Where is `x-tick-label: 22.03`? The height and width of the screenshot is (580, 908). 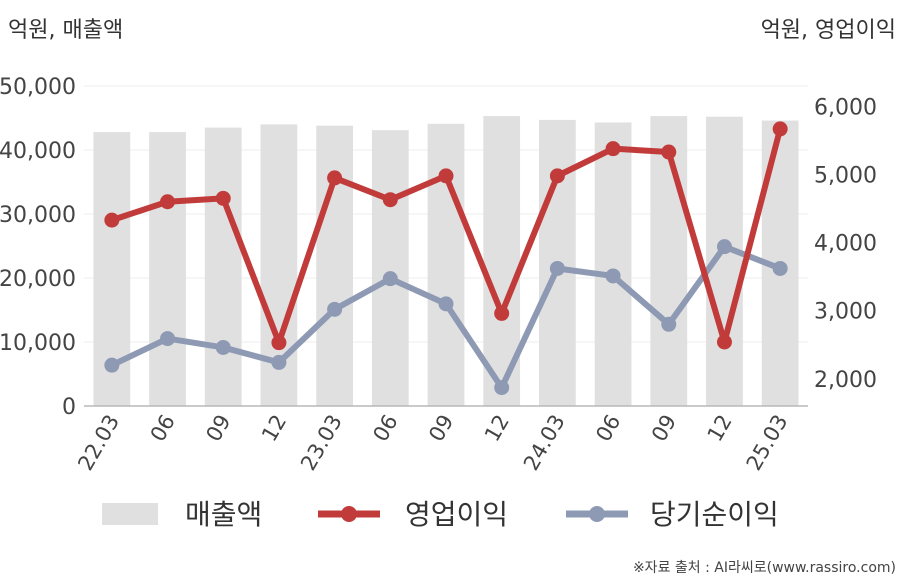
x-tick-label: 22.03 is located at coordinates (98, 443).